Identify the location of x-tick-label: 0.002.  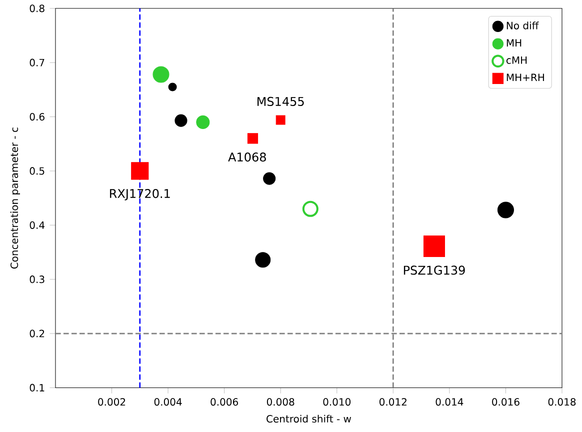
(112, 402).